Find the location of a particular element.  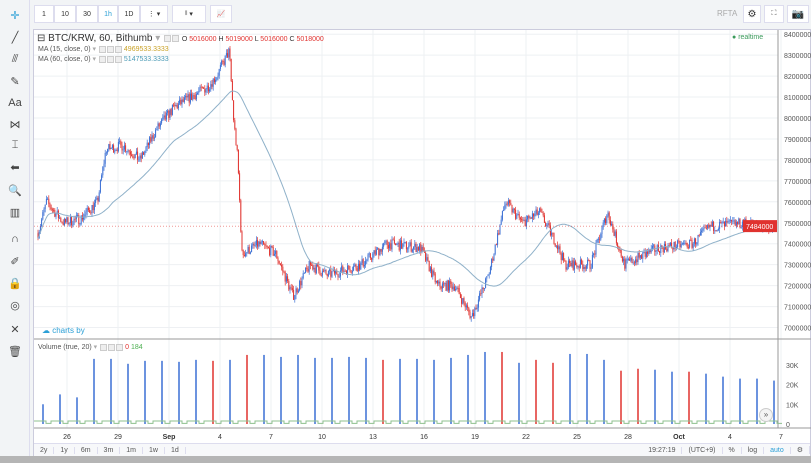

range-2y-button: 2y is located at coordinates (44, 450).